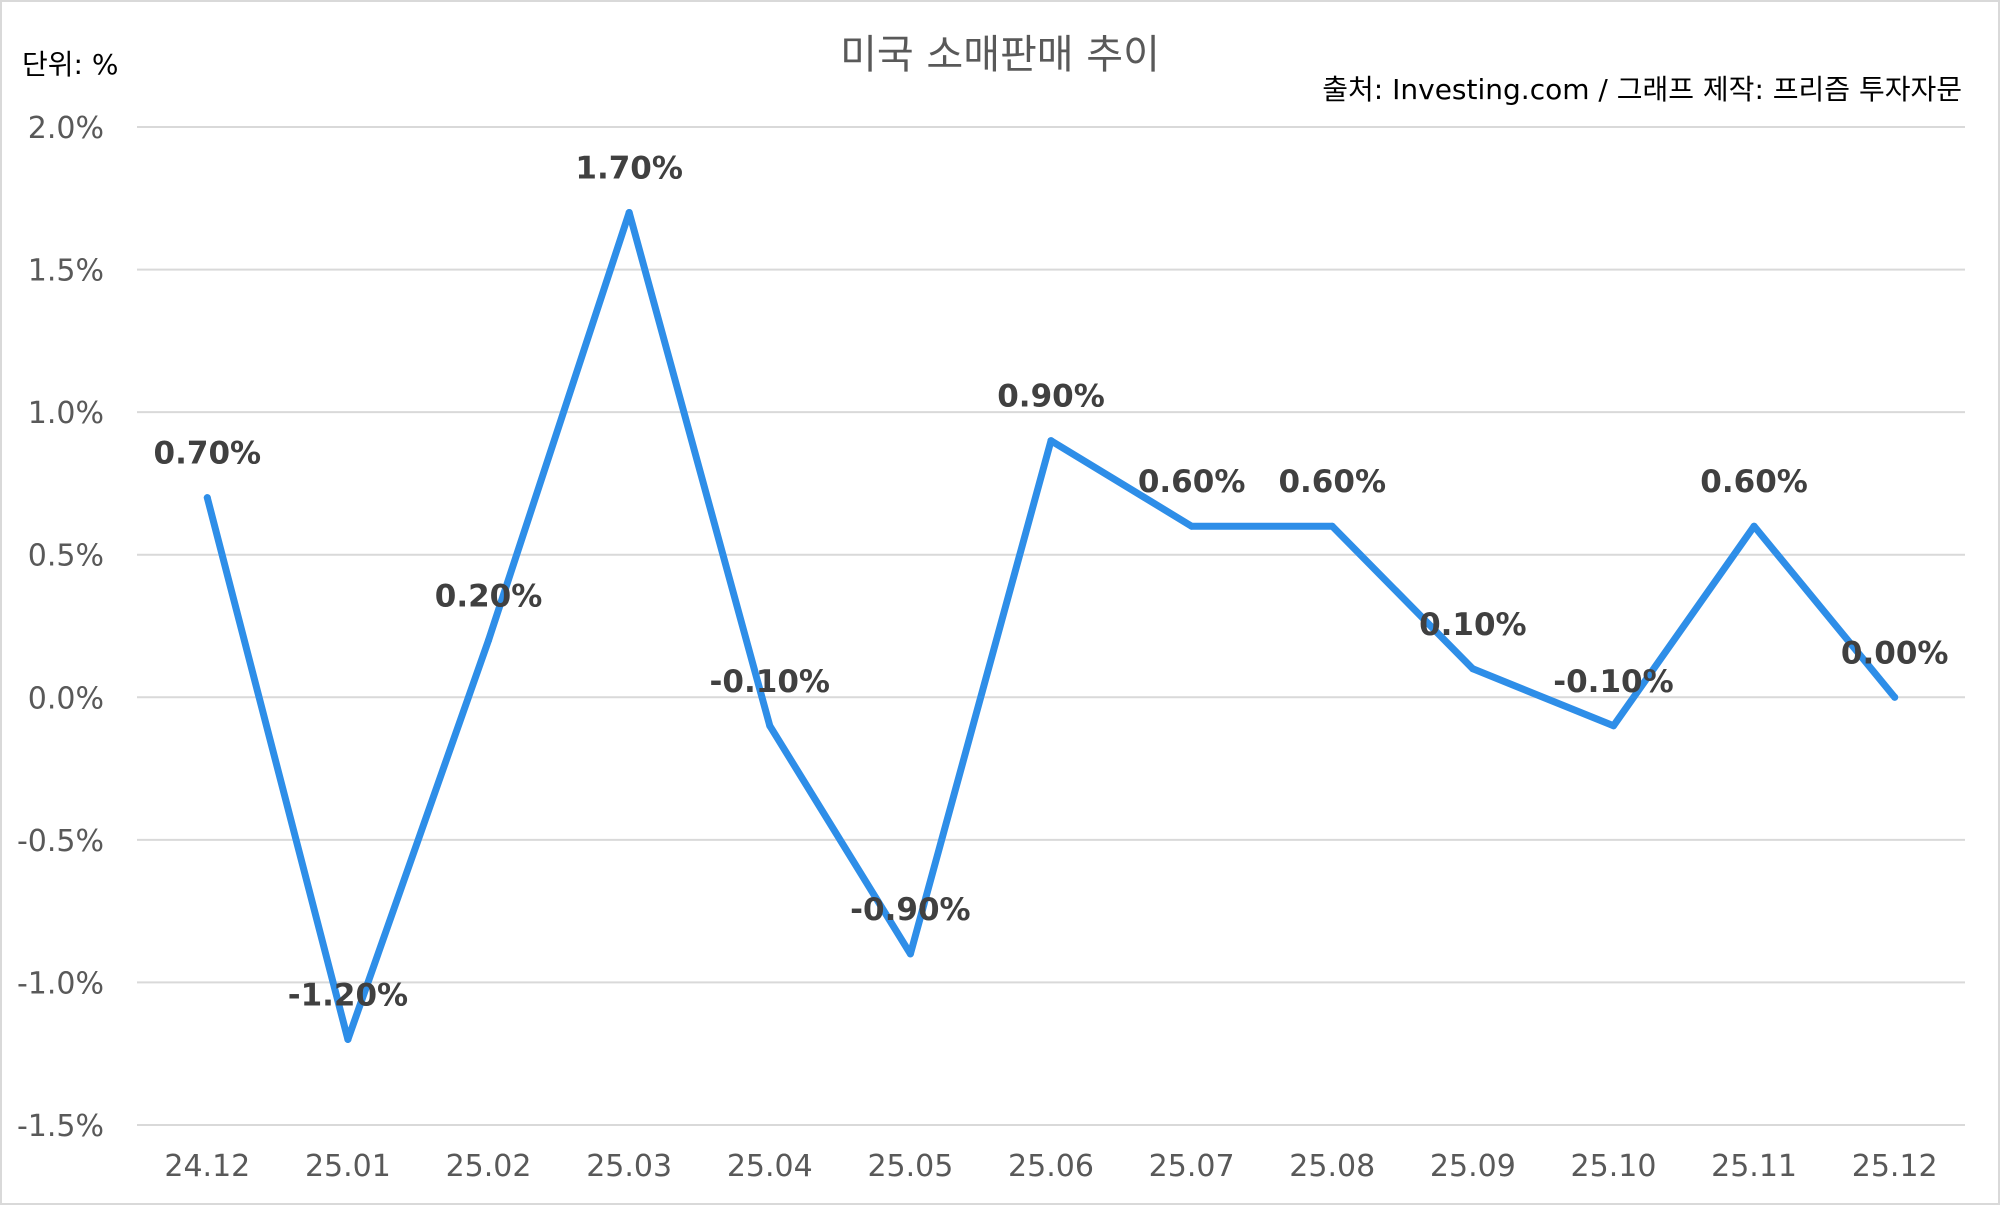 This screenshot has width=2000, height=1205. Describe the element at coordinates (629, 1166) in the screenshot. I see `x-tick-label: 25.03` at that location.